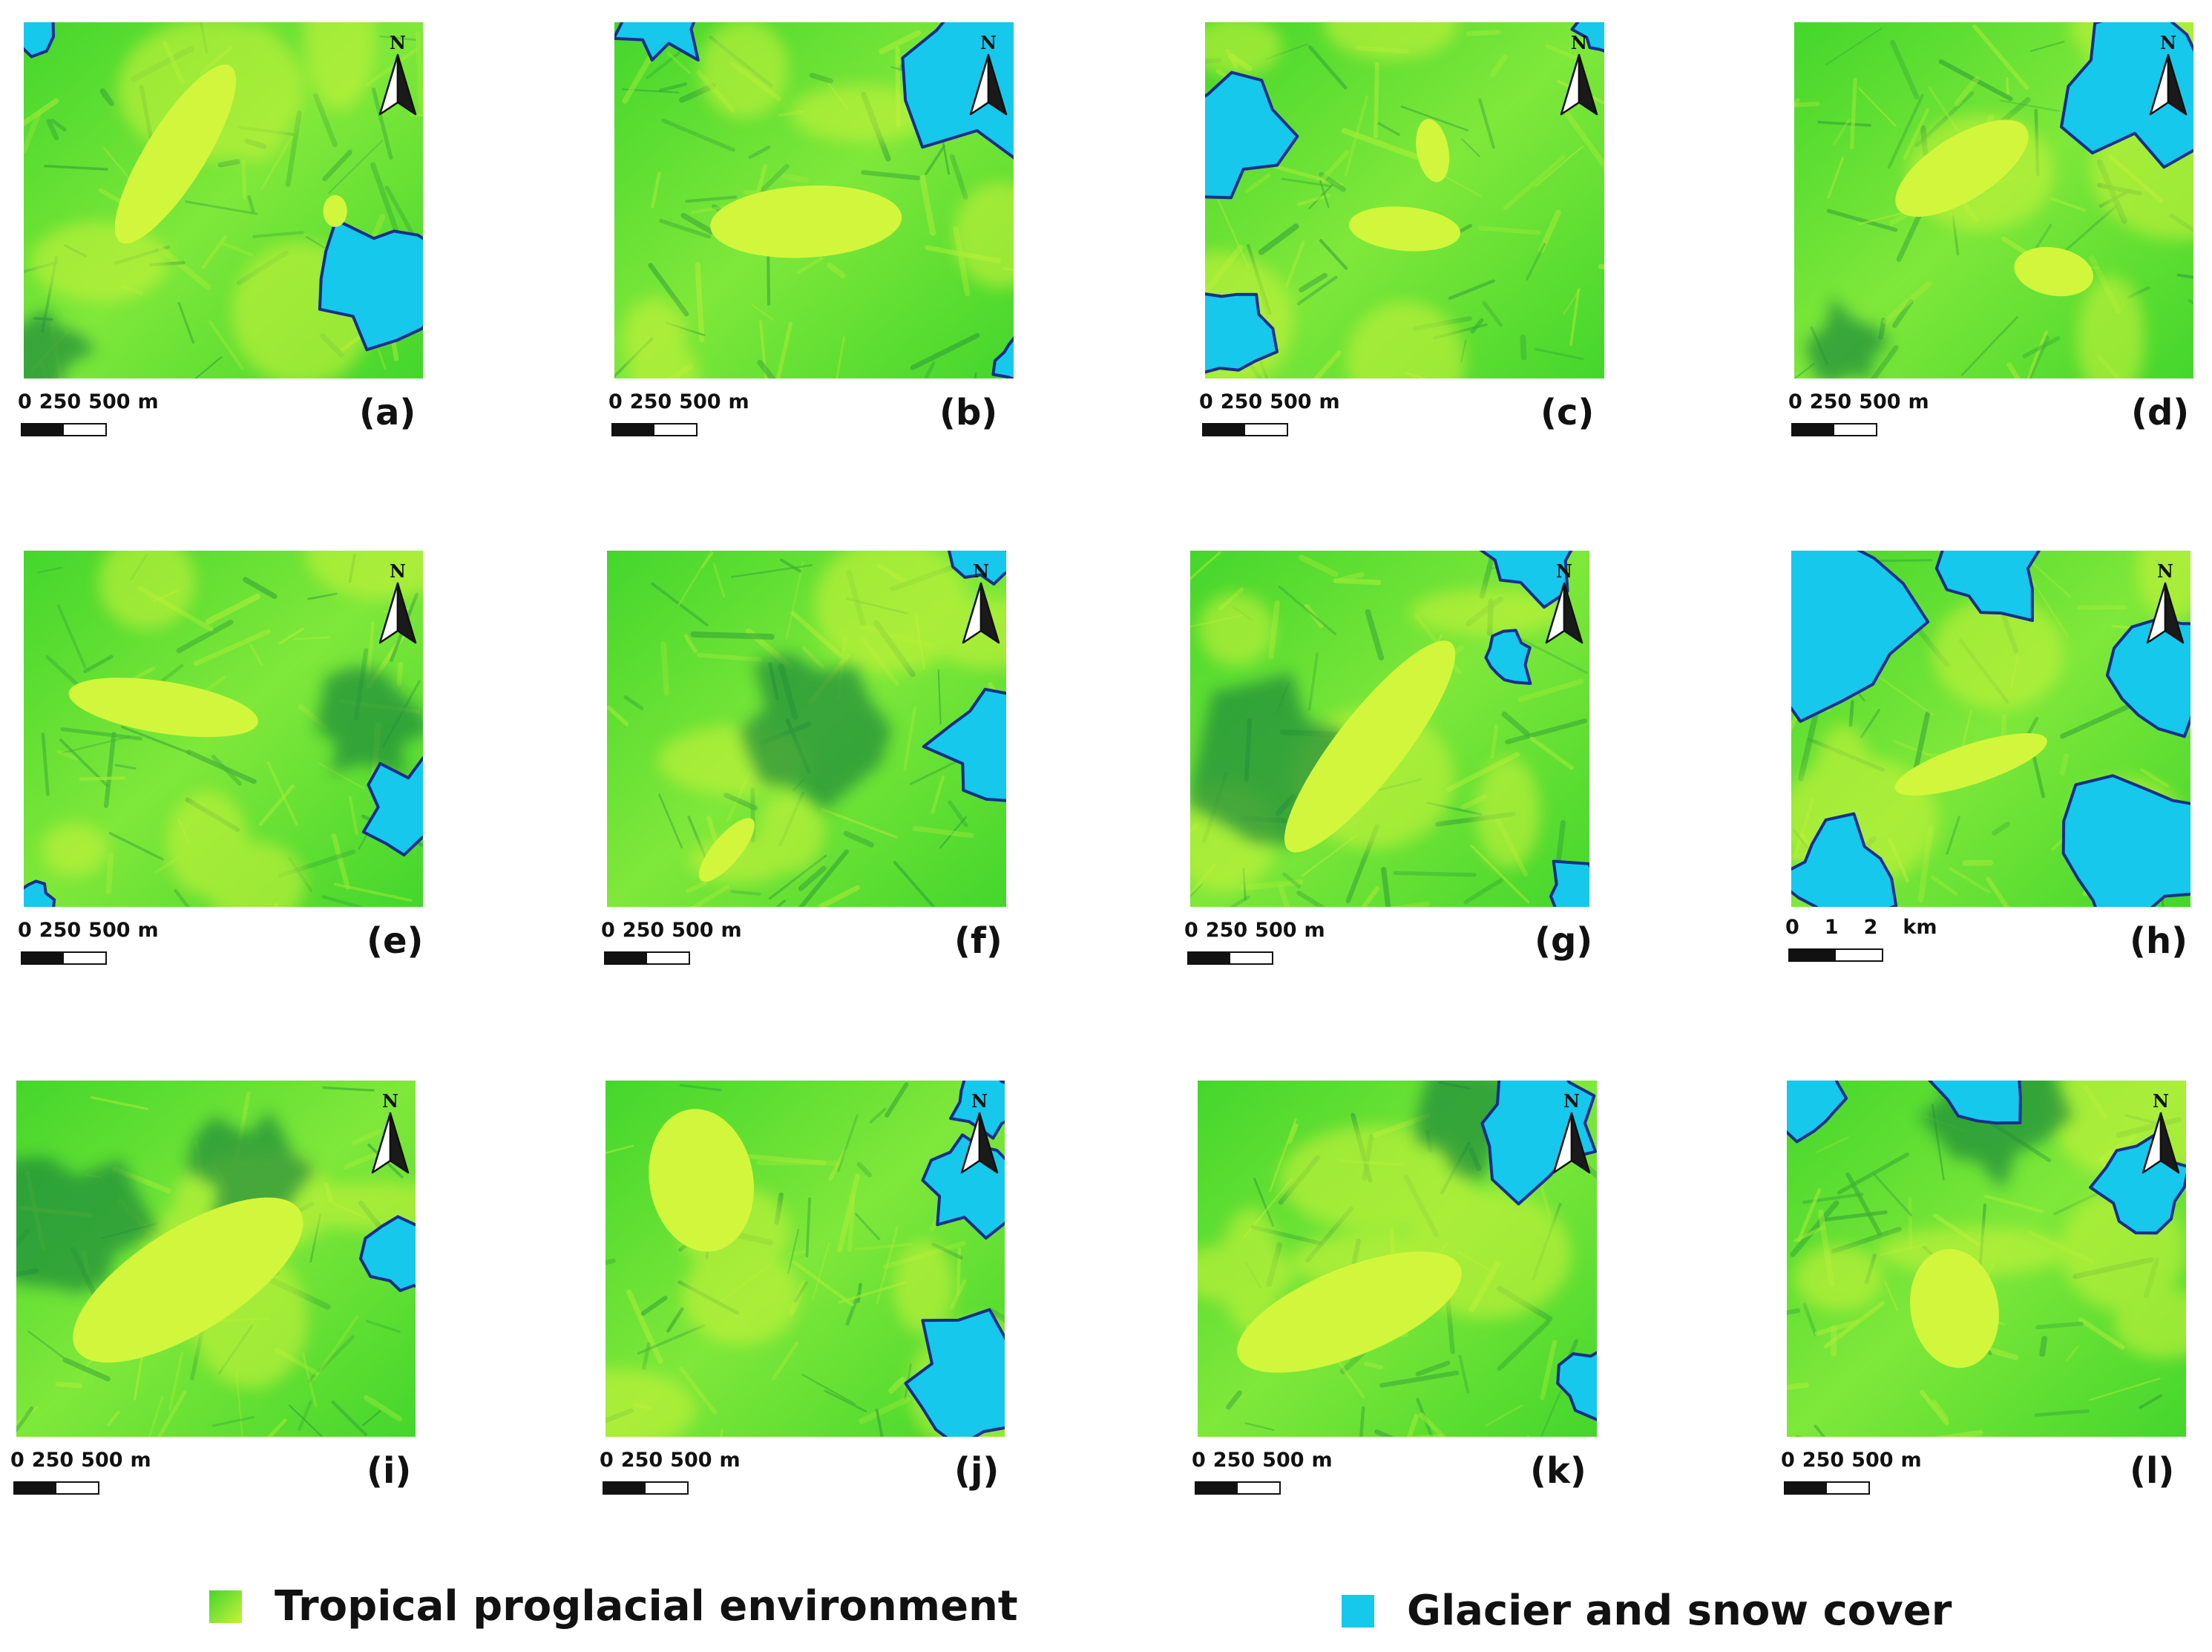  Describe the element at coordinates (2160, 412) in the screenshot. I see `panel-label-d: (d)` at that location.